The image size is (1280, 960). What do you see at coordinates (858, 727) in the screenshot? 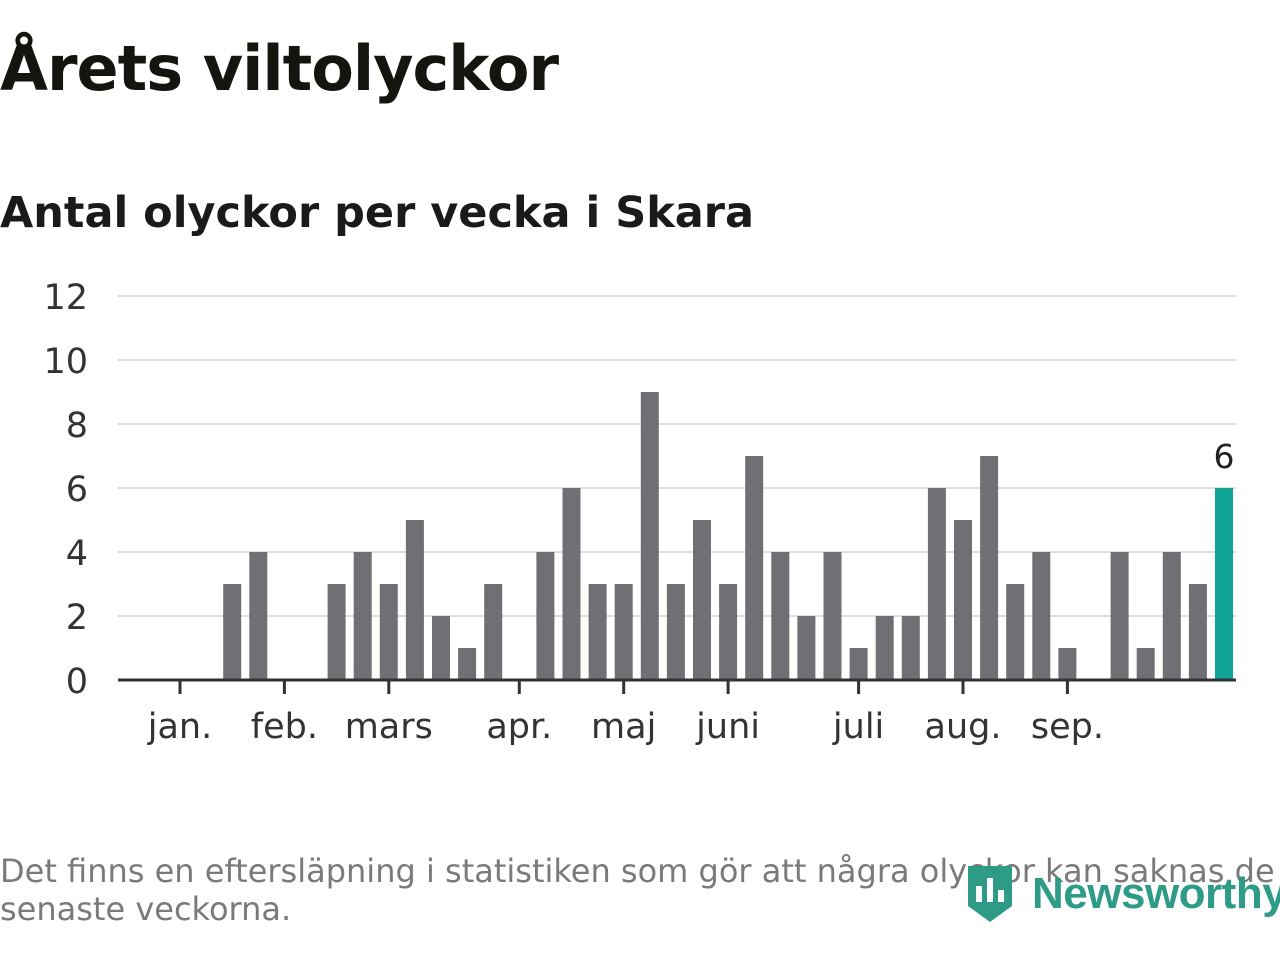
I see `x-tick-label: juli` at bounding box center [858, 727].